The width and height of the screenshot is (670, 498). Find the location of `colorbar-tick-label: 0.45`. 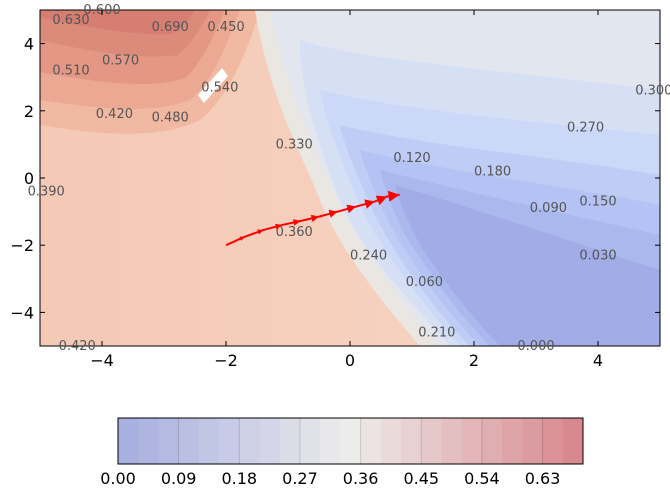

colorbar-tick-label: 0.45 is located at coordinates (421, 478).